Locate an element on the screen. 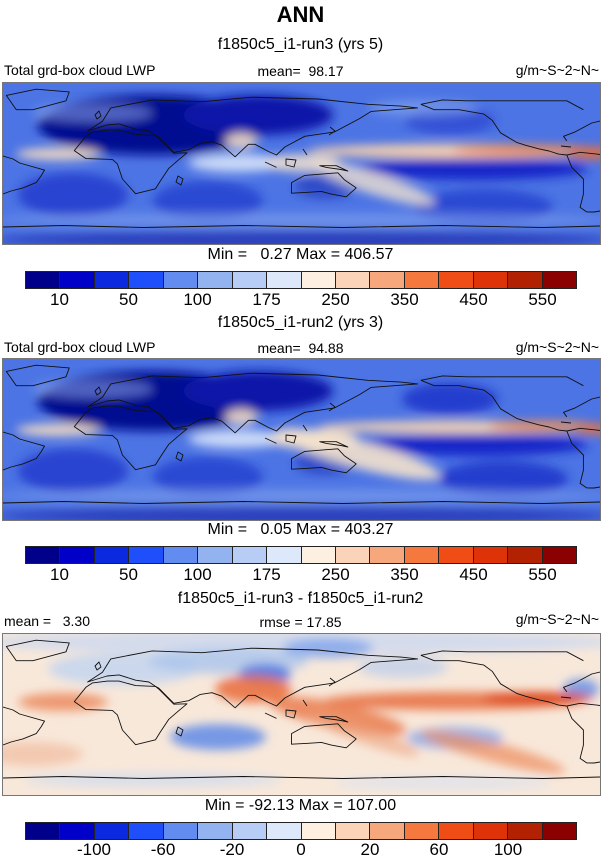  panel3-mean-label: mean = 3.30 is located at coordinates (47, 621).